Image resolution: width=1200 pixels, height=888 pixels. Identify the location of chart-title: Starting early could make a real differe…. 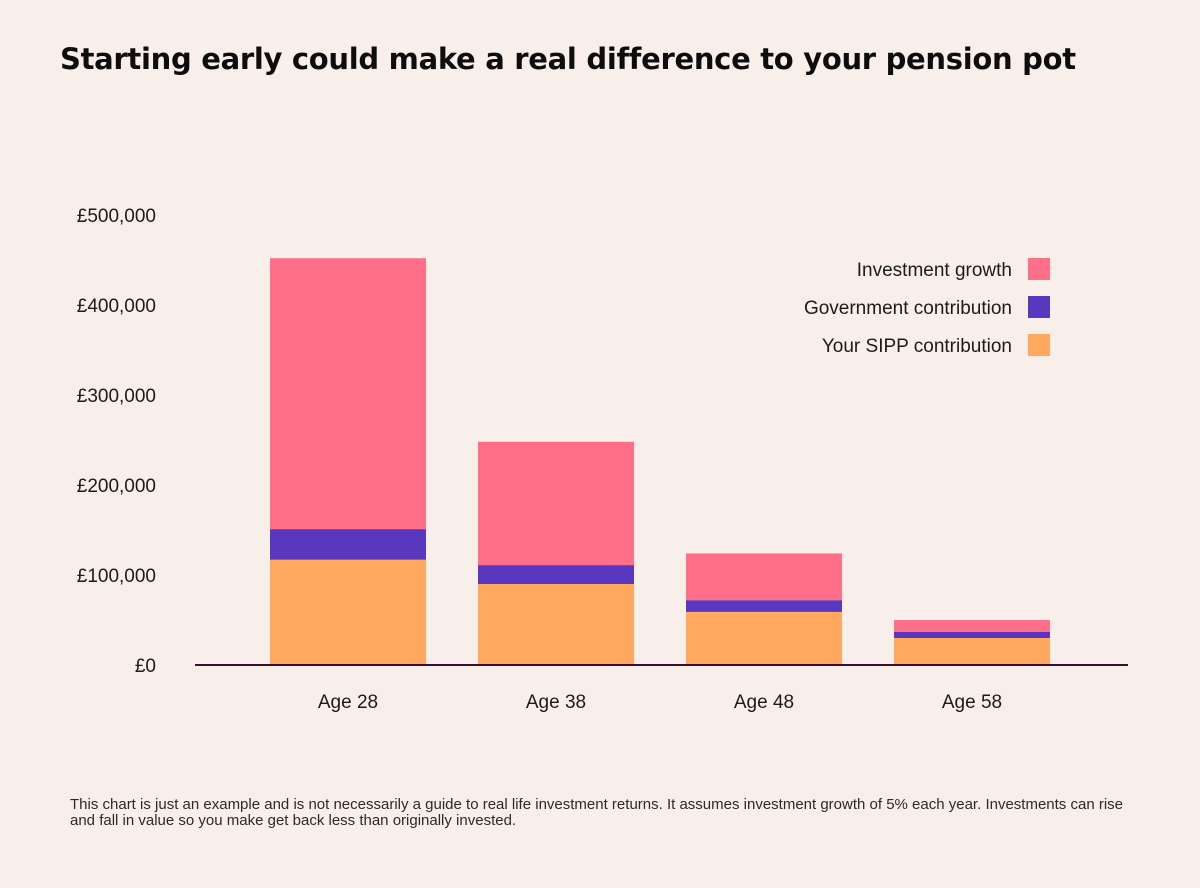
(568, 59).